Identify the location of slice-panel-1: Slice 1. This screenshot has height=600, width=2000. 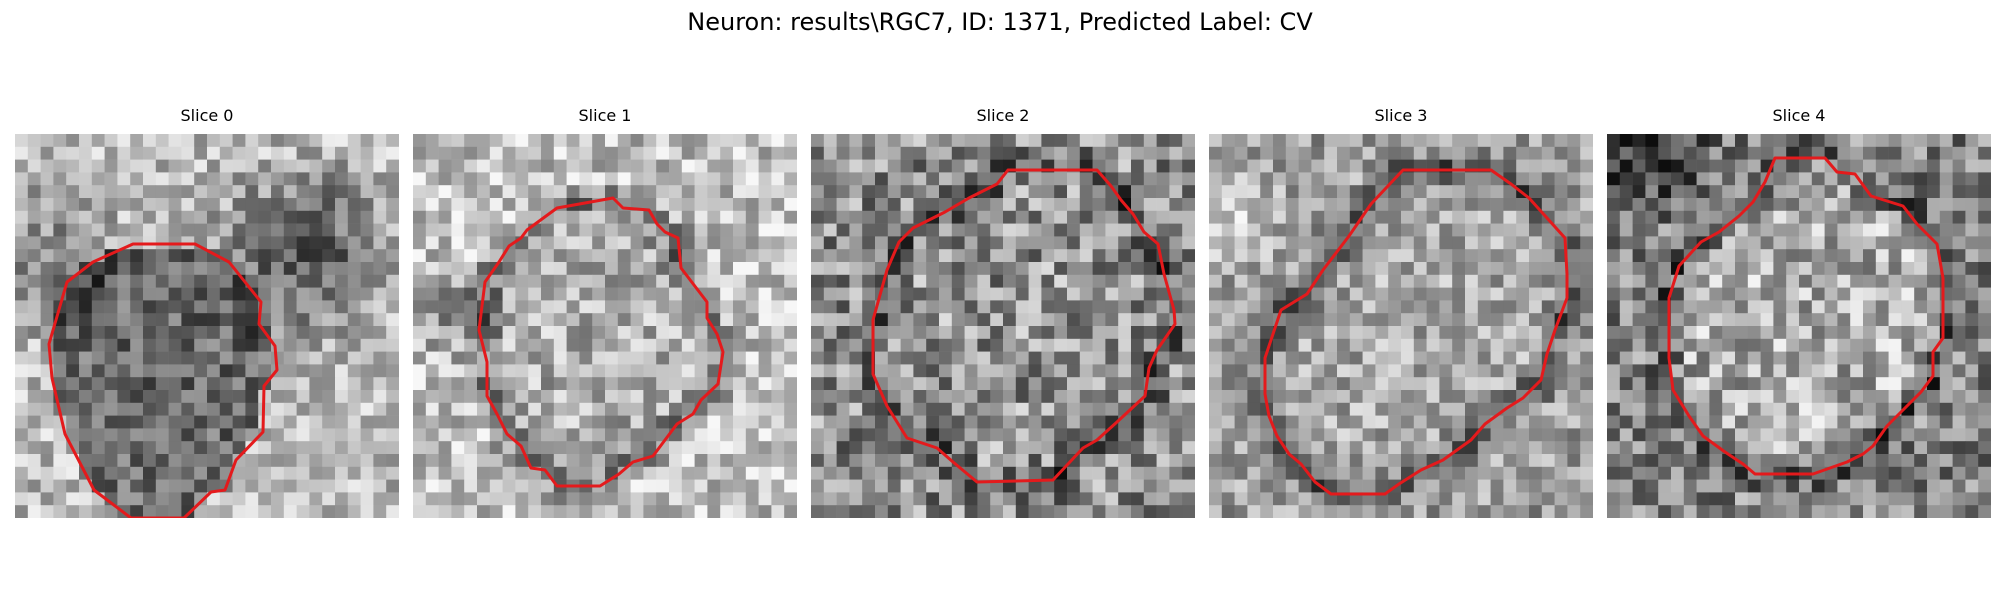
(605, 312).